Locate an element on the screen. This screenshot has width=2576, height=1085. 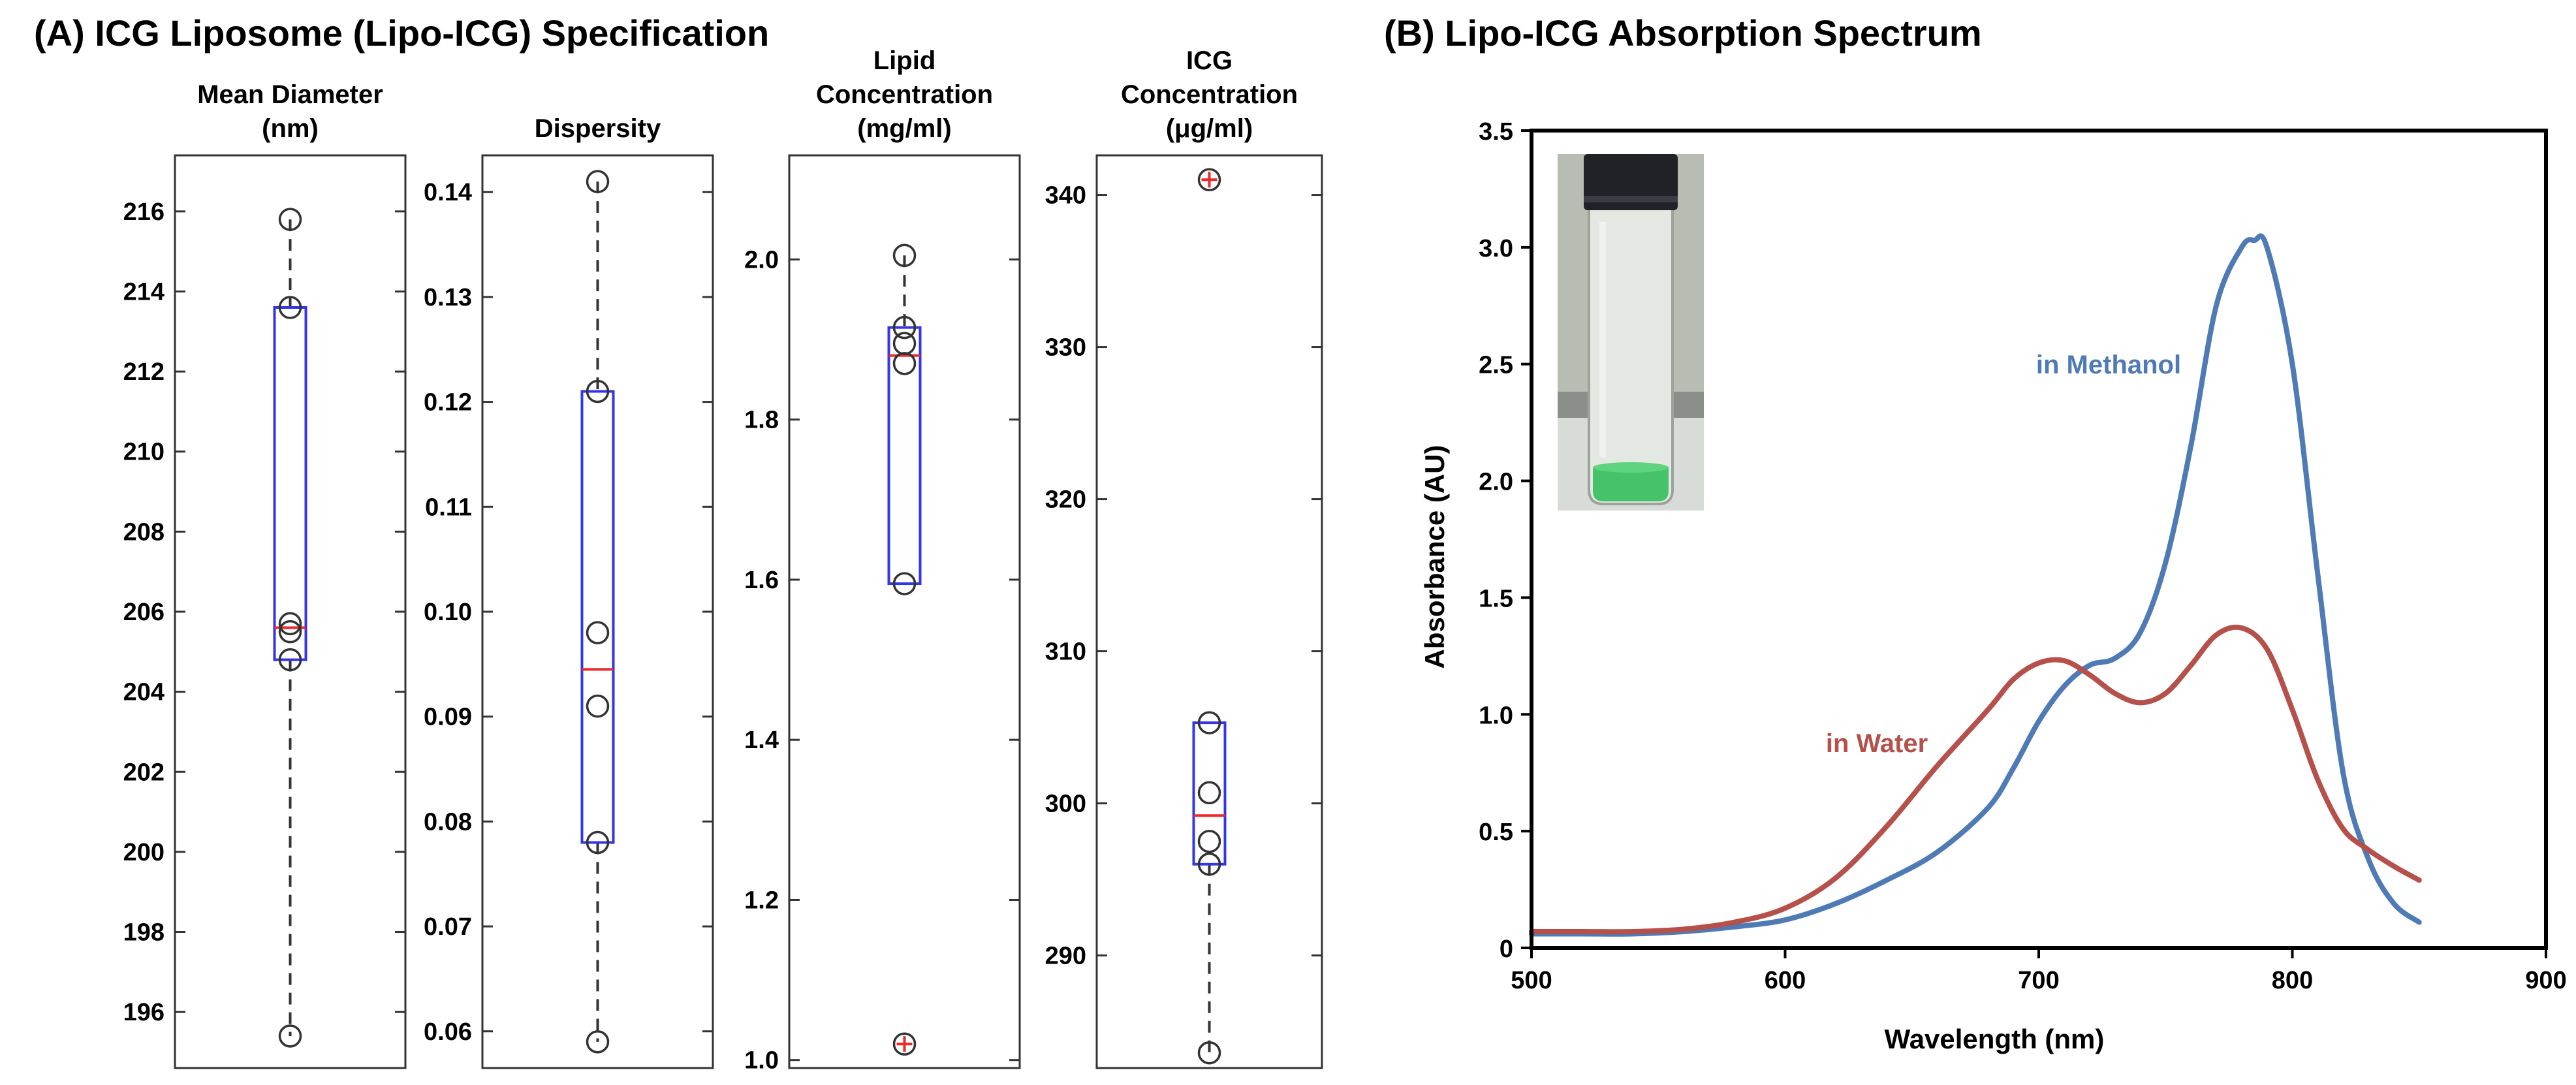
y-tick-label: 3.5 is located at coordinates (1496, 132).